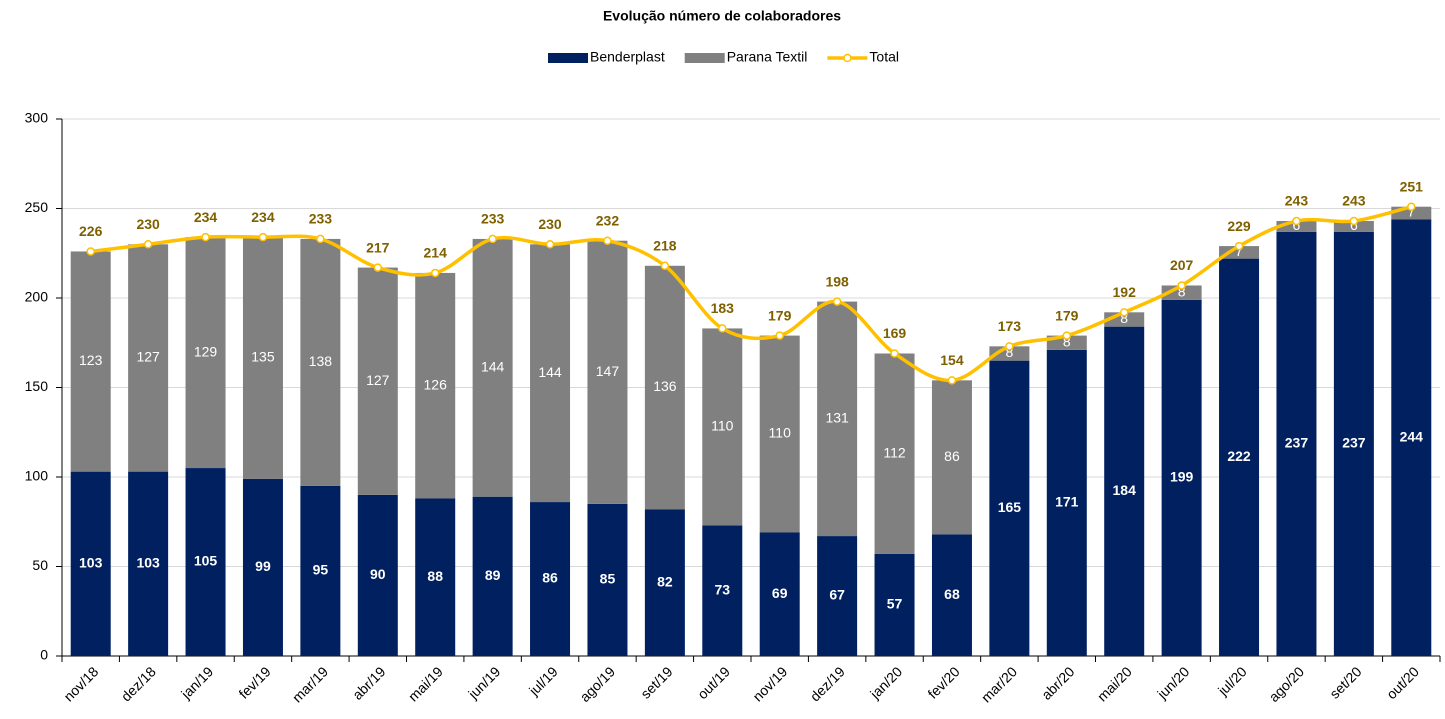 Image resolution: width=1445 pixels, height=719 pixels. Describe the element at coordinates (1010, 507) in the screenshot. I see `data-label: 165` at that location.